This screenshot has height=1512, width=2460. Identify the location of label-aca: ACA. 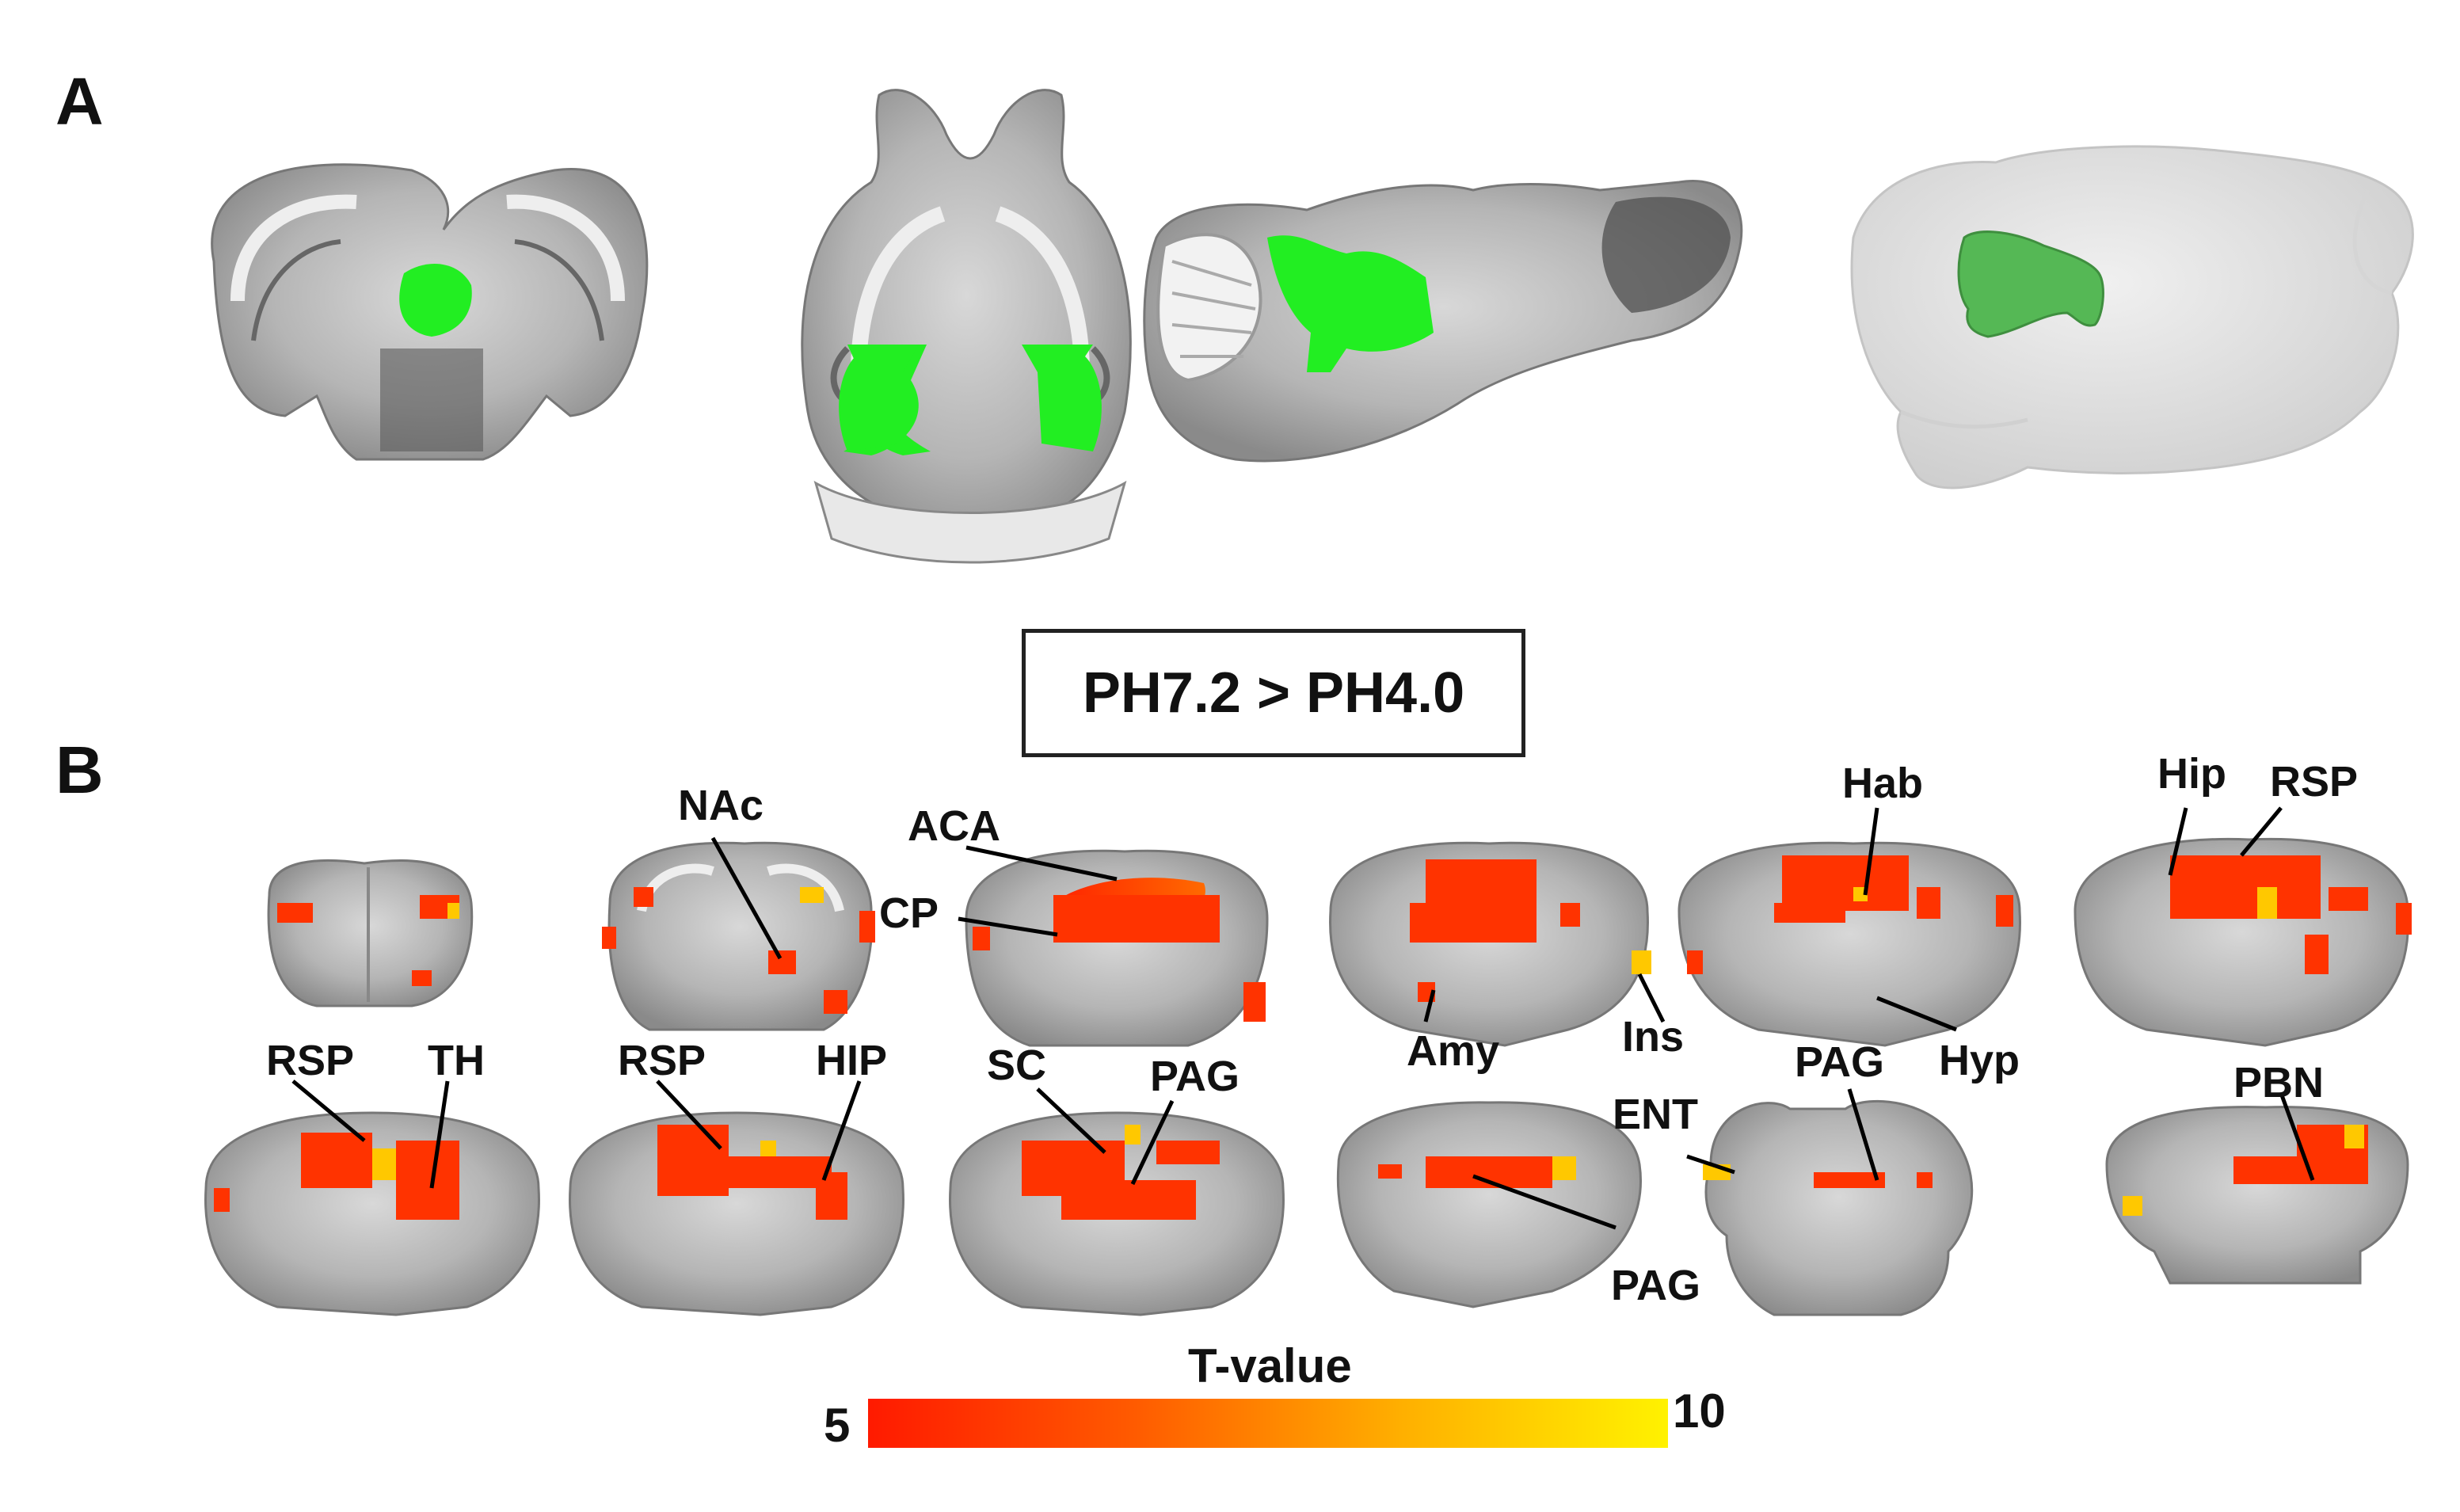
(954, 826).